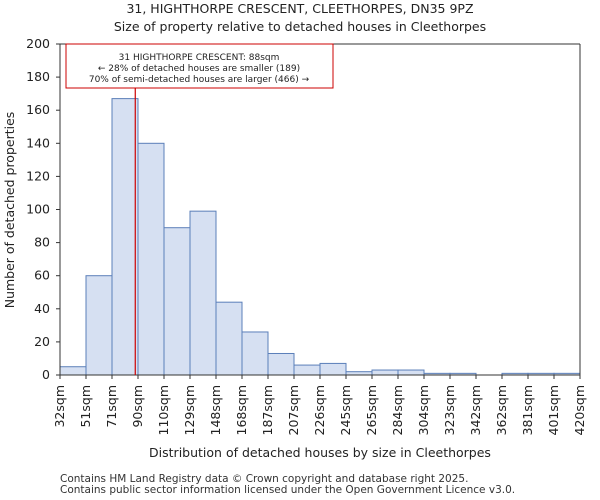 This screenshot has width=600, height=500. Describe the element at coordinates (38, 142) in the screenshot. I see `y-tick-label: 140` at that location.